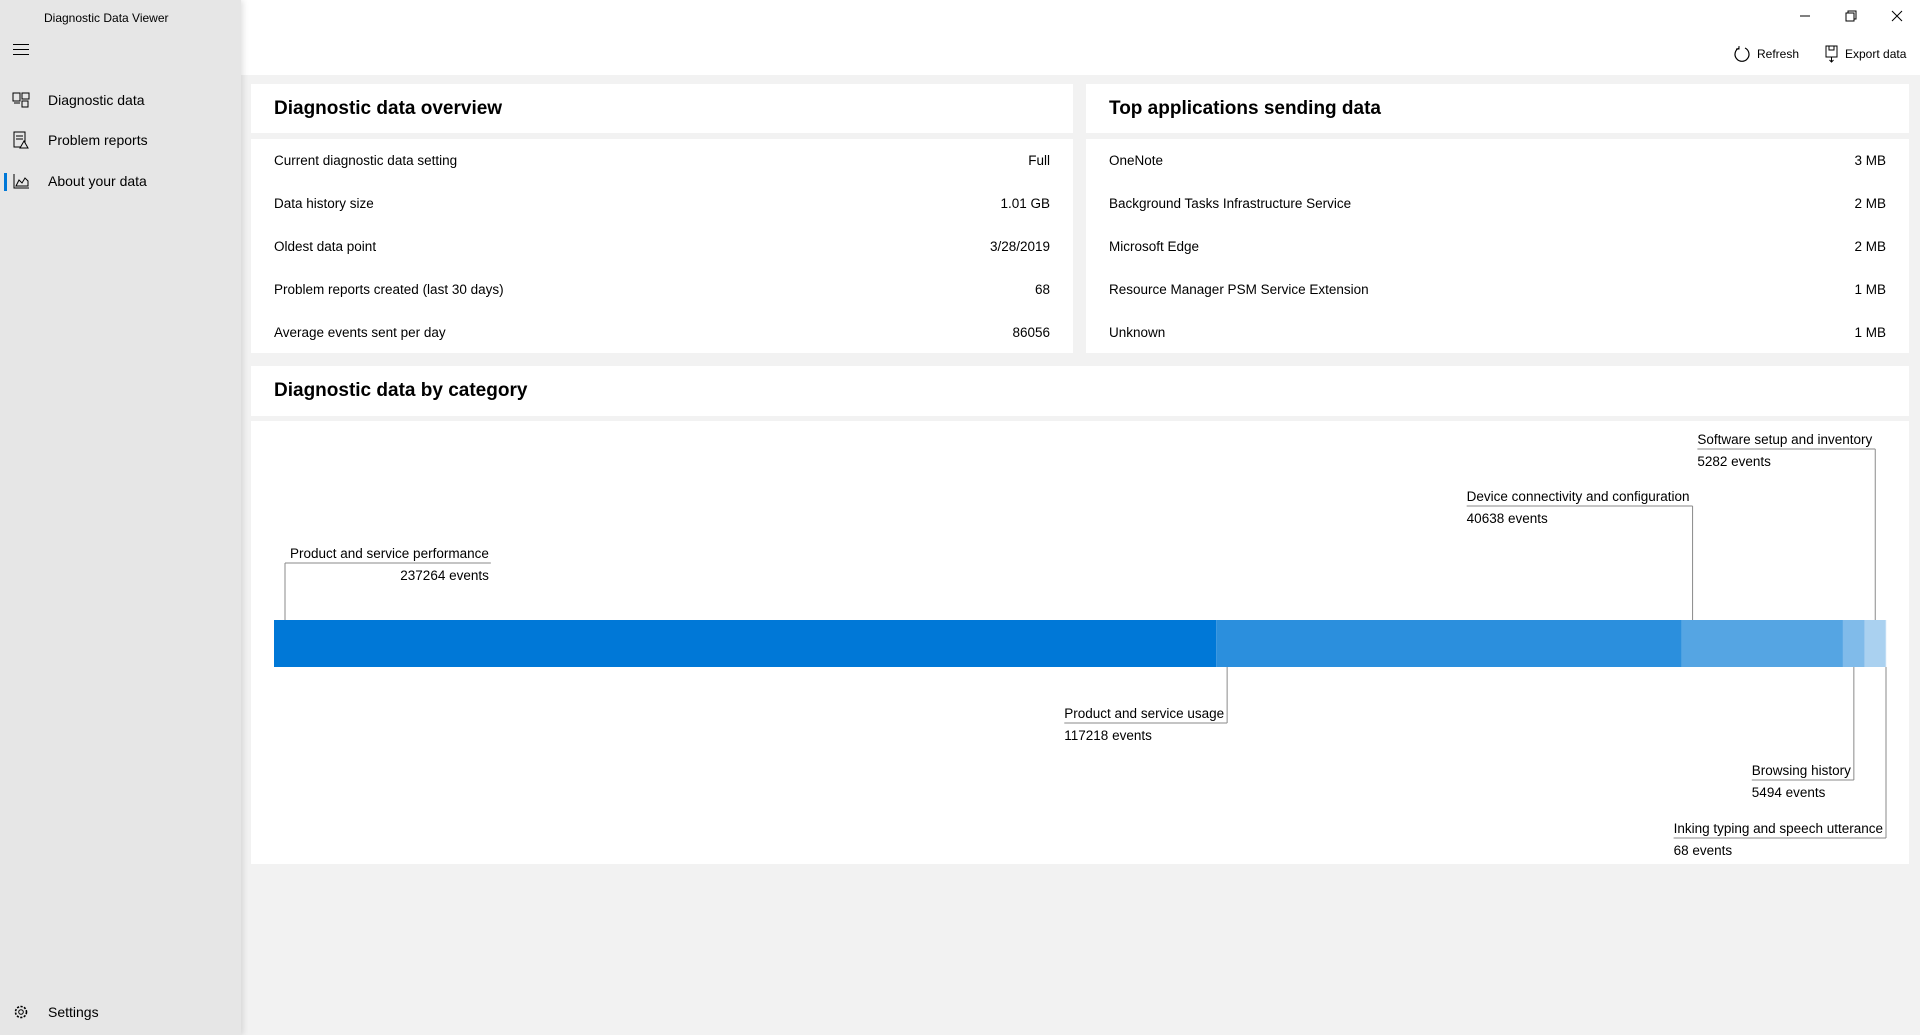 The height and width of the screenshot is (1035, 1920). I want to click on category-events: 117218 events, so click(1108, 735).